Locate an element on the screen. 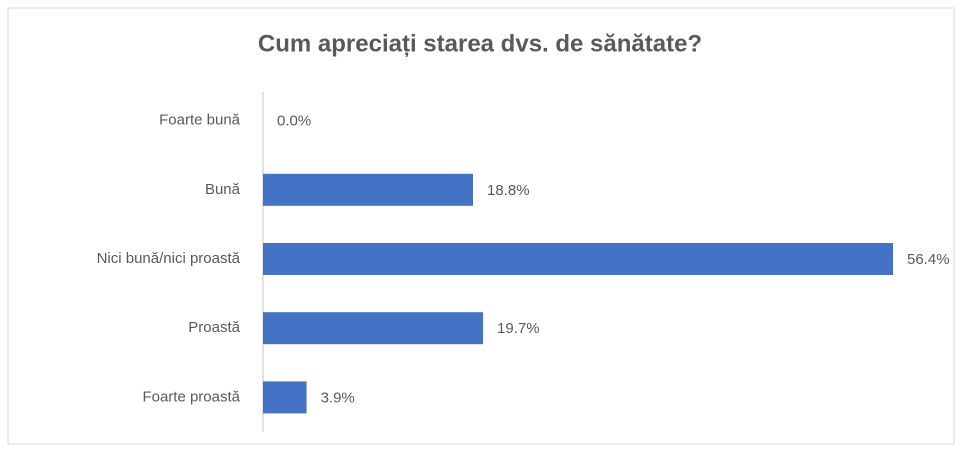  value-label: 56.4% is located at coordinates (928, 259).